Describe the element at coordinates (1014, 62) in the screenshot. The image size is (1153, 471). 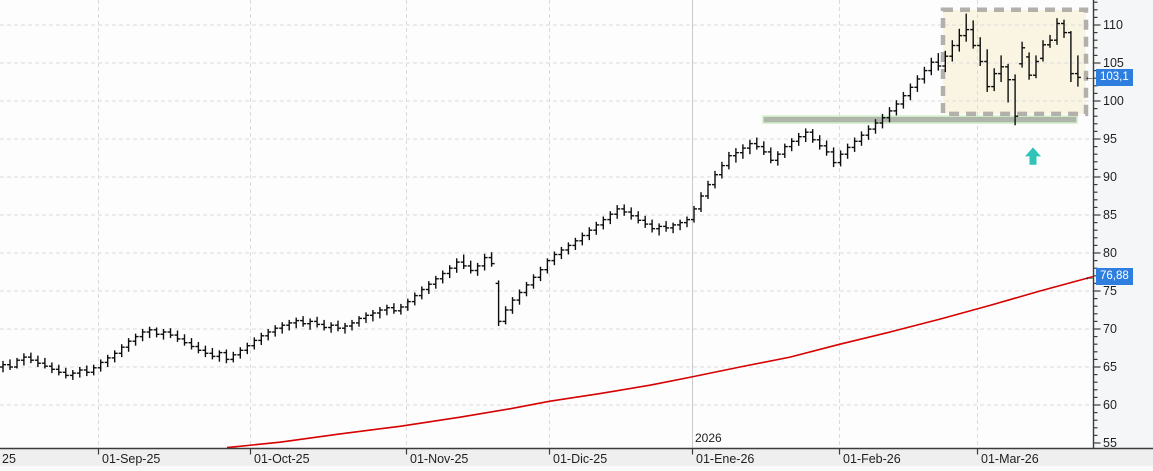
I see `breakout-box-border` at that location.